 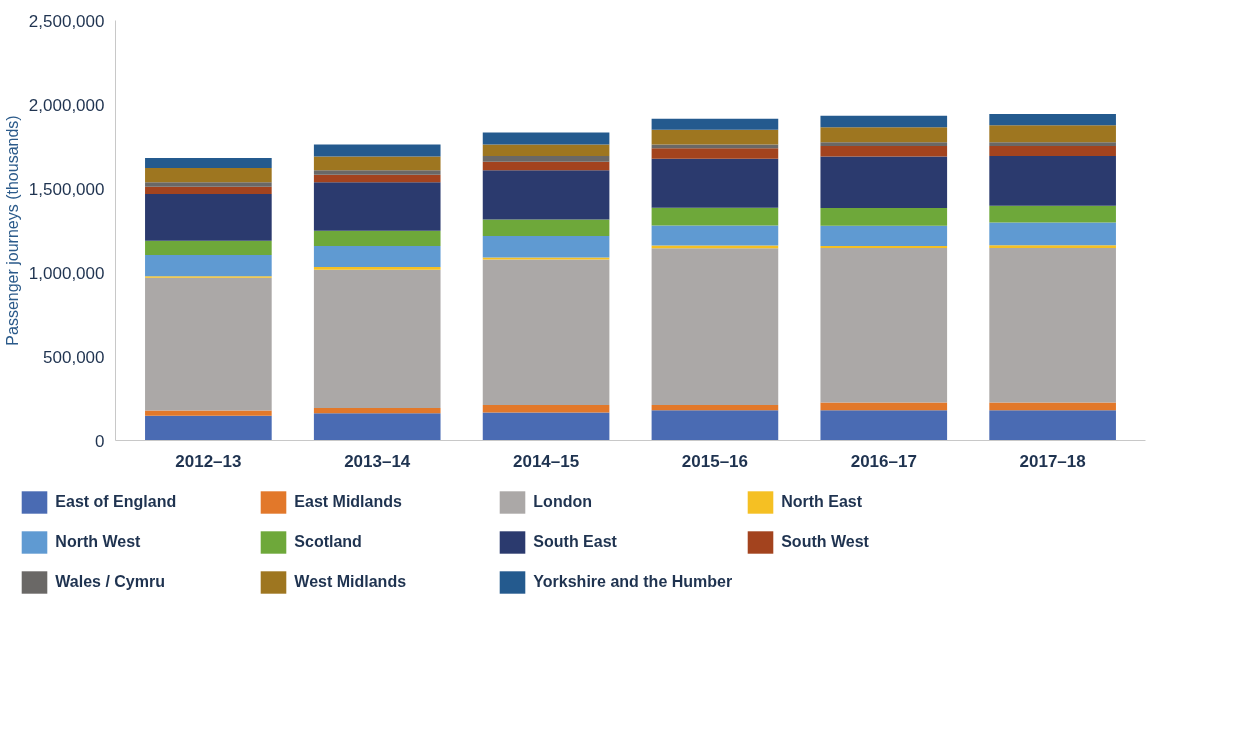 I want to click on y-tick-label: 500,000, so click(x=74, y=357).